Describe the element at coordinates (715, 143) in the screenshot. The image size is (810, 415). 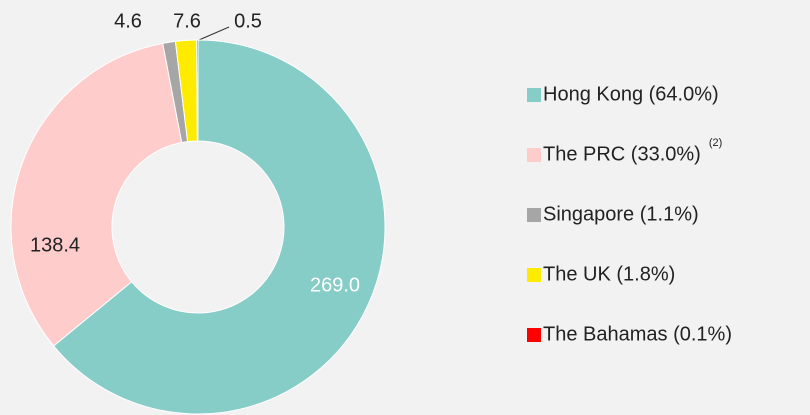
I see `legend-superscript: (2)` at that location.